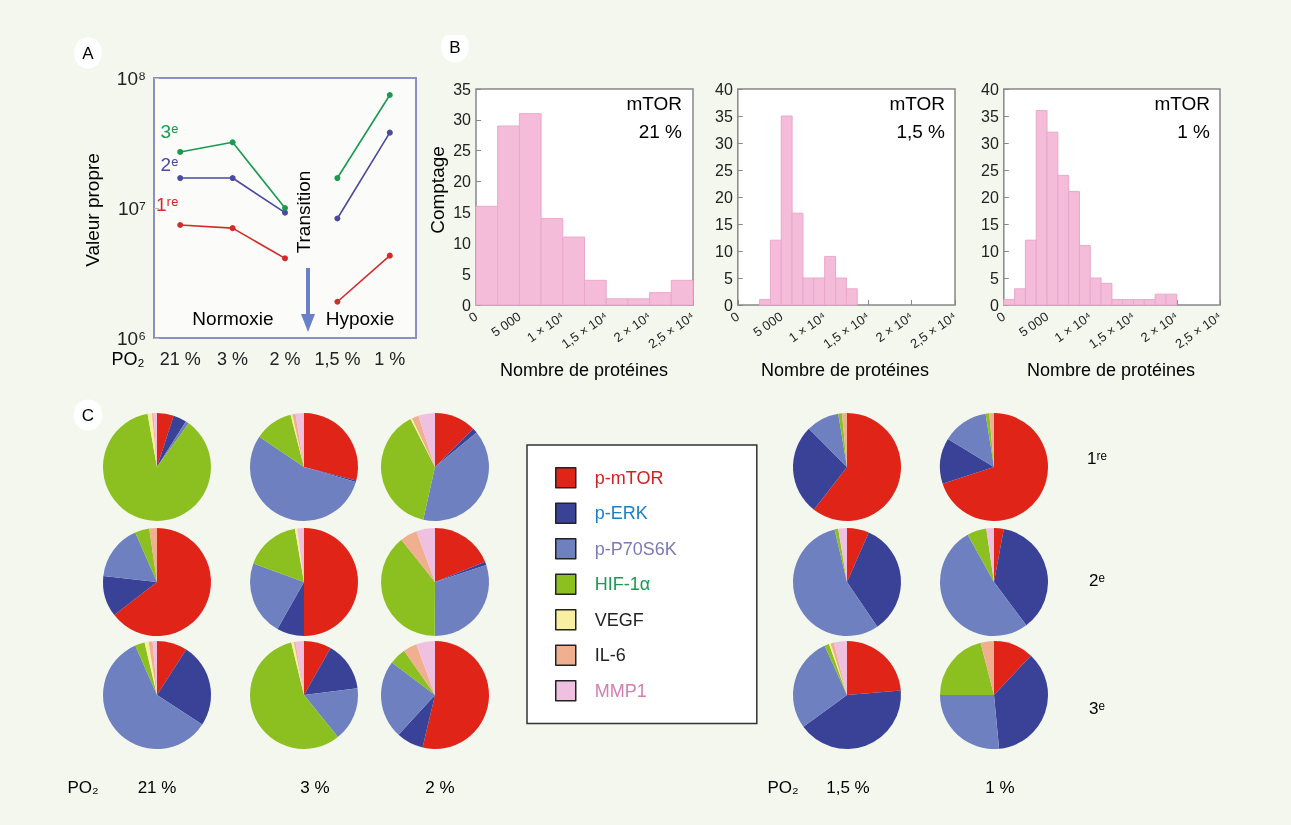  What do you see at coordinates (622, 584) in the screenshot?
I see `legend-label: HIF-1α` at bounding box center [622, 584].